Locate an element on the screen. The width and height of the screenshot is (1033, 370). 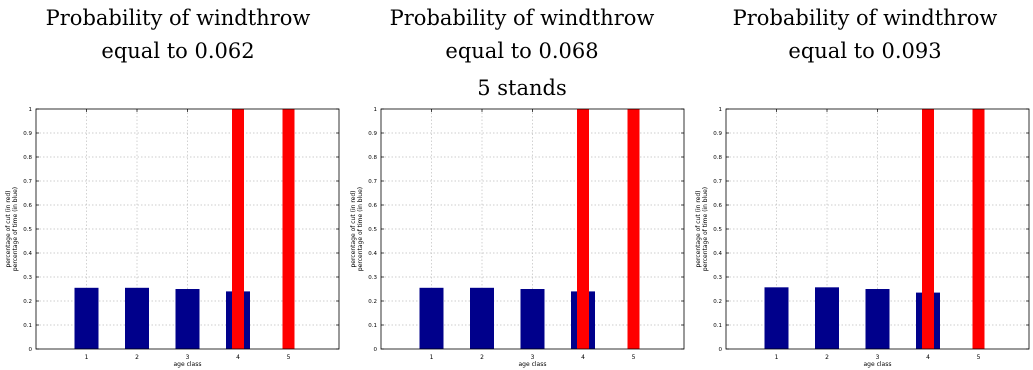
panel-title-1-line2: equal to 0.062 is located at coordinates (178, 51).